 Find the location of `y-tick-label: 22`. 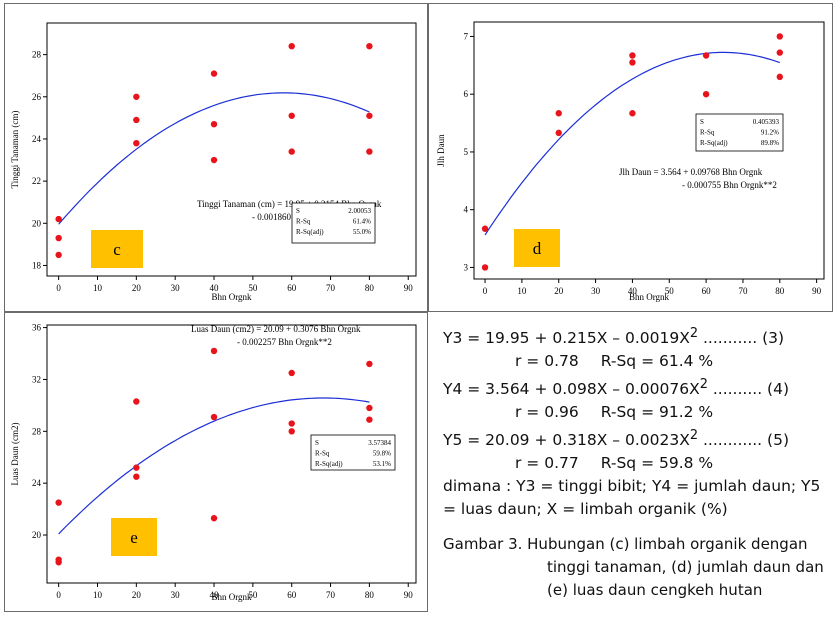

y-tick-label: 22 is located at coordinates (36, 181).